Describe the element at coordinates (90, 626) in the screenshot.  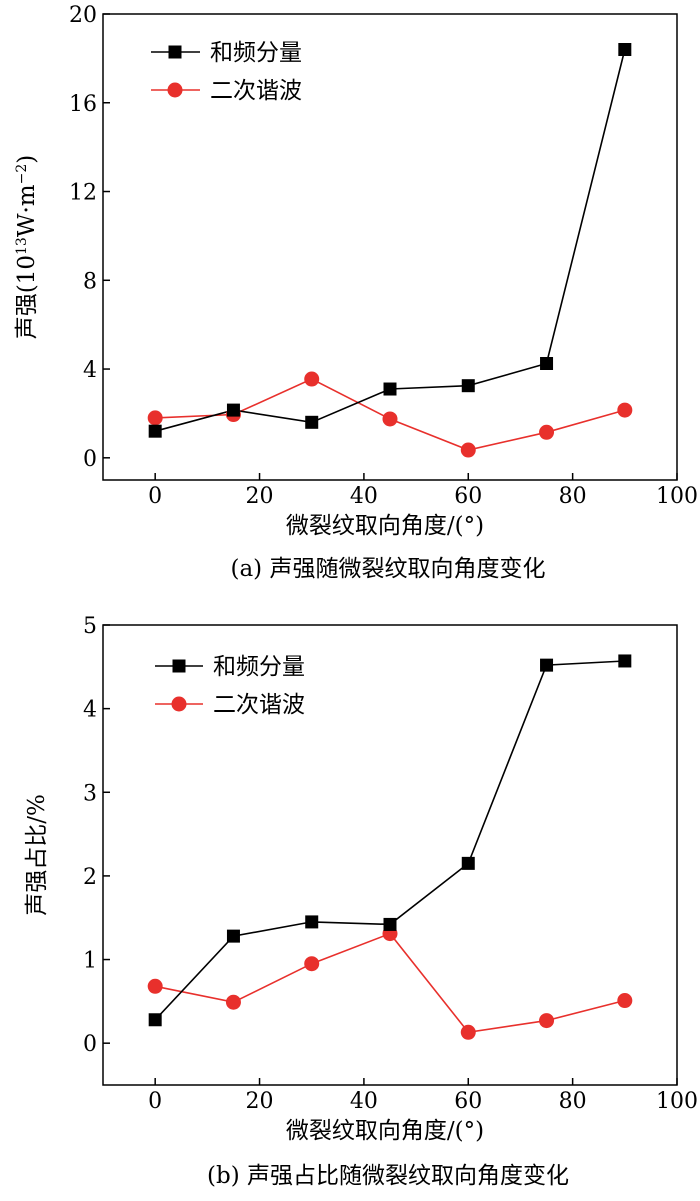
I see `y-tick-label: 5` at that location.